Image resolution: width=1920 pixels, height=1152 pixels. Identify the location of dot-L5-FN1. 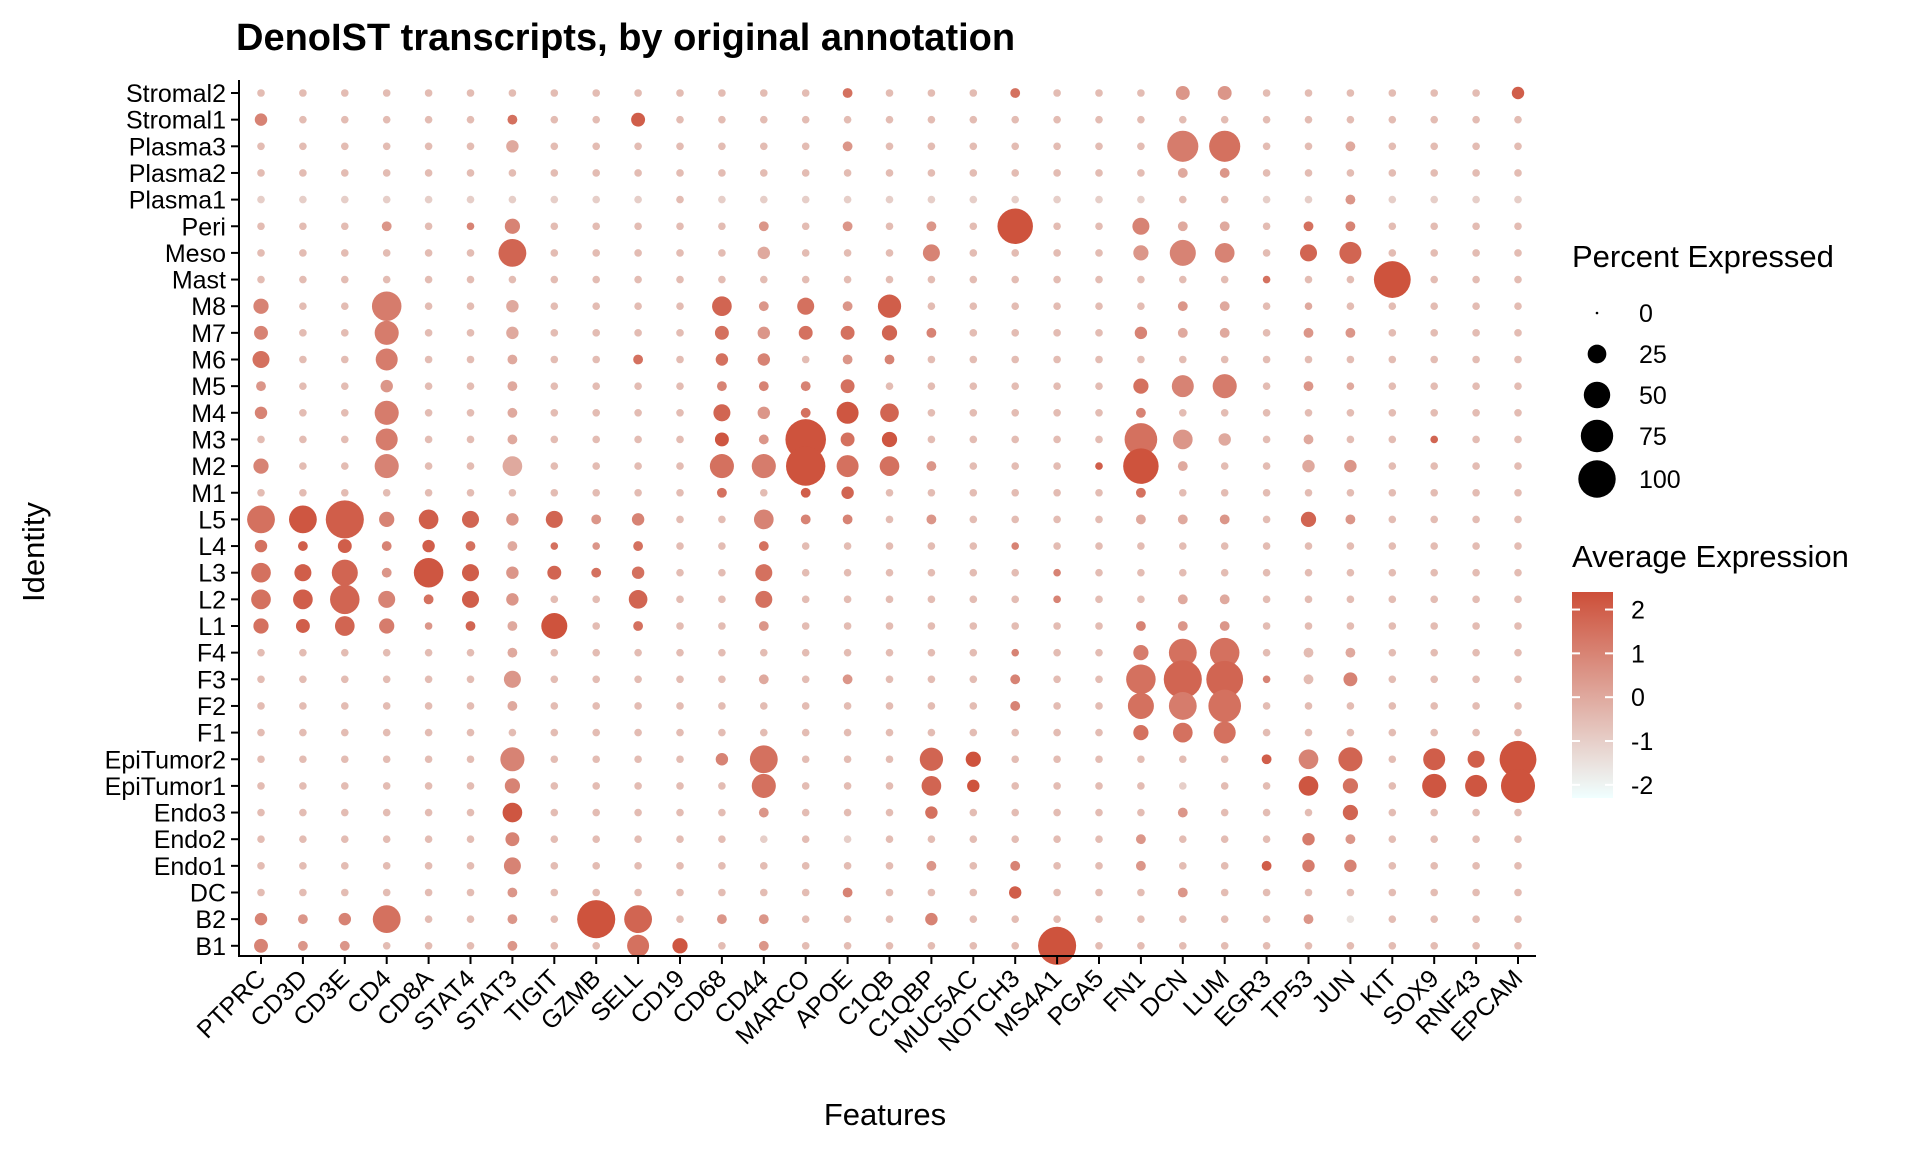
(1140, 519).